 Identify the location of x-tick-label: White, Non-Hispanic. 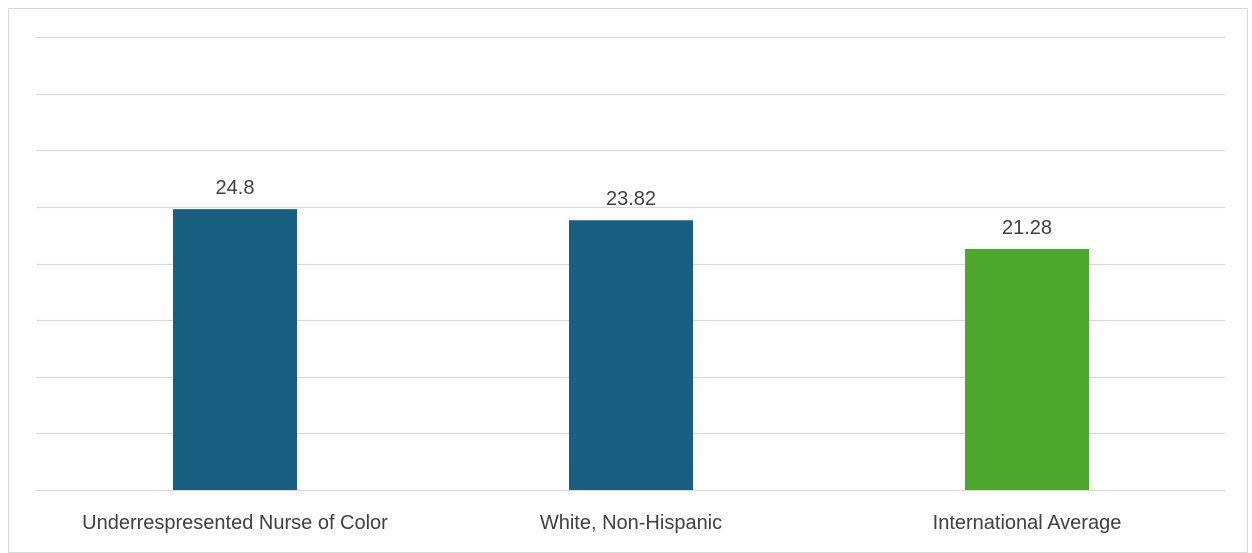
(631, 523).